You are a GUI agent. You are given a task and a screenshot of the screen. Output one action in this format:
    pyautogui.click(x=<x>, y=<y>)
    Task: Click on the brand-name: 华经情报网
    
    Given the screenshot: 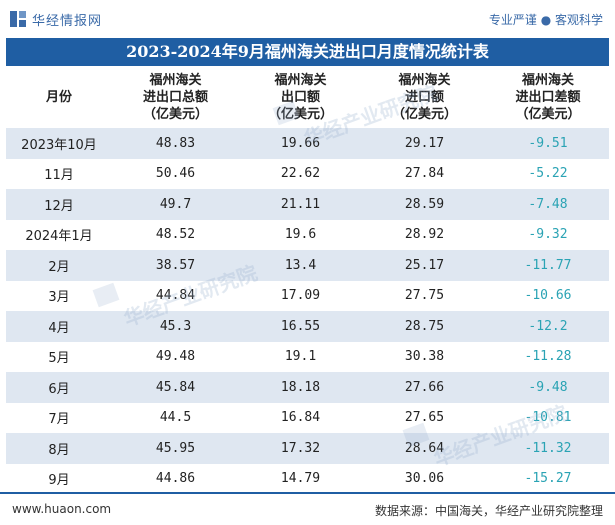 What is the action you would take?
    pyautogui.click(x=67, y=21)
    